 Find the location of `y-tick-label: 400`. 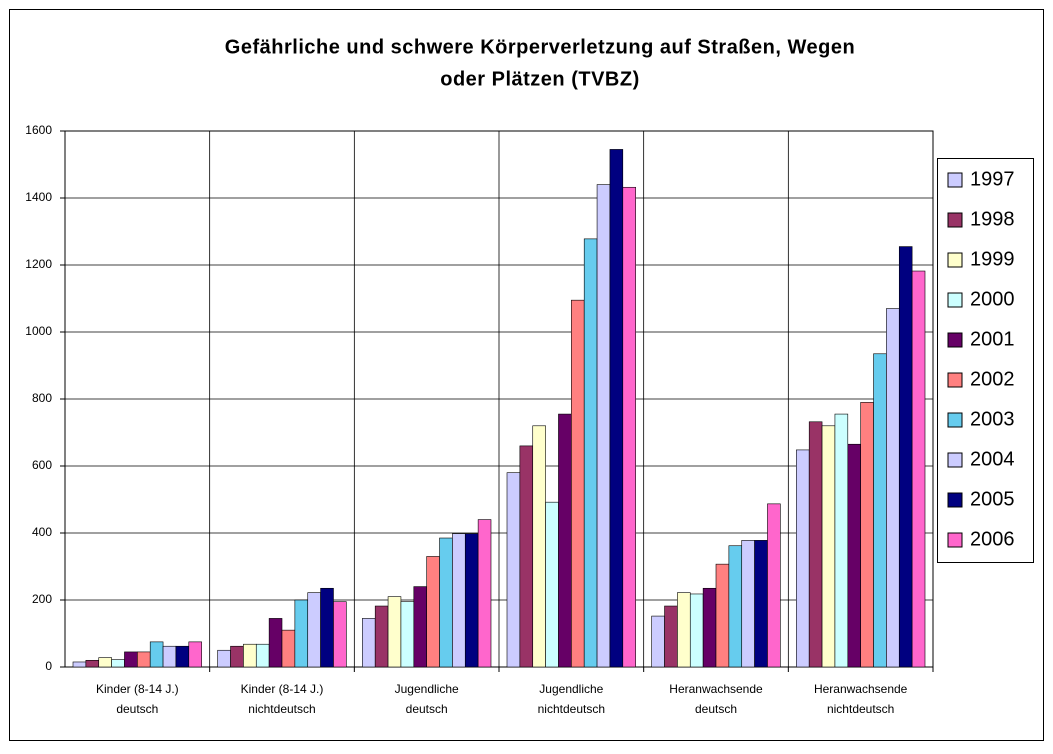

y-tick-label: 400 is located at coordinates (42, 532).